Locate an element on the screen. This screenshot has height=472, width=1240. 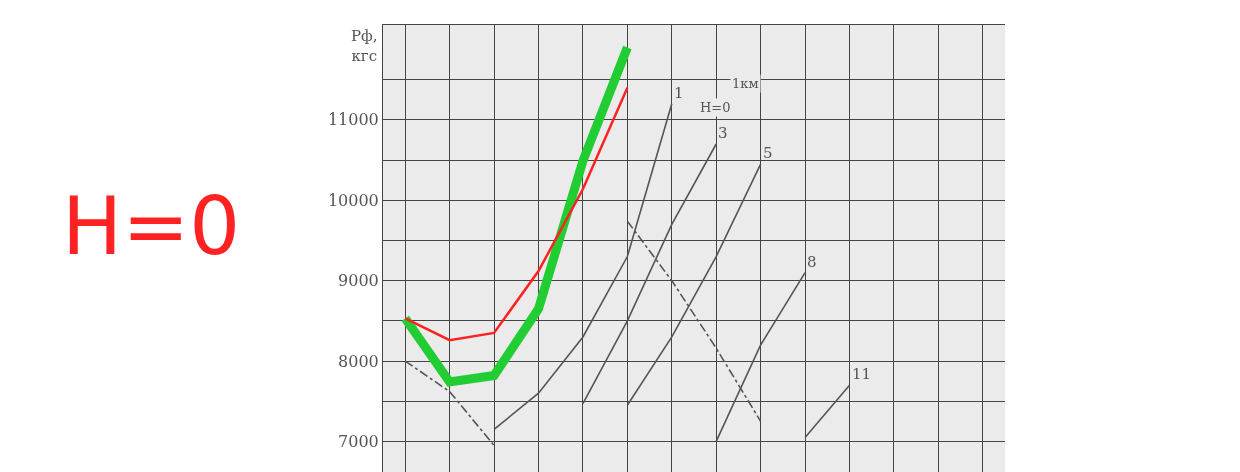
y-axis-title: Рф, кгс is located at coordinates (364, 46).